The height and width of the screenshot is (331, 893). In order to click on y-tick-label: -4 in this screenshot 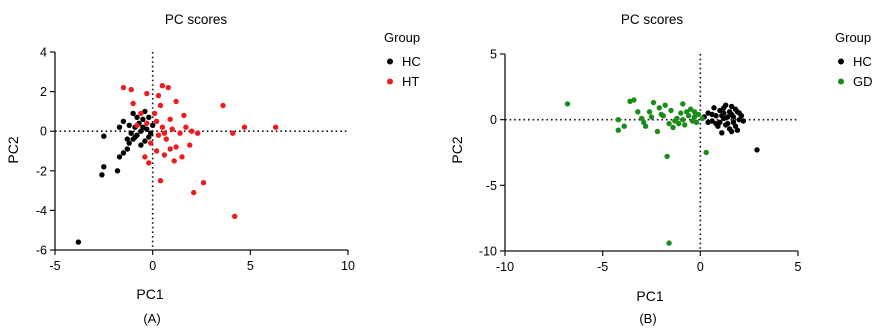, I will do `click(41, 211)`.